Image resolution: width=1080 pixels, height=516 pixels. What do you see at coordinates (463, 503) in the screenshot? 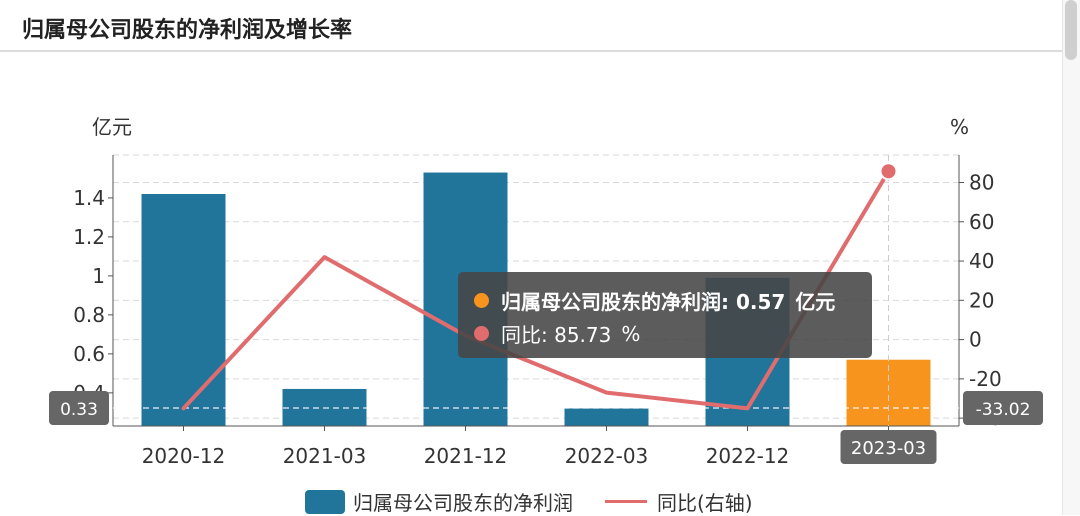
I see `legend-label-net-profit: 归属母公司股东的净利润` at bounding box center [463, 503].